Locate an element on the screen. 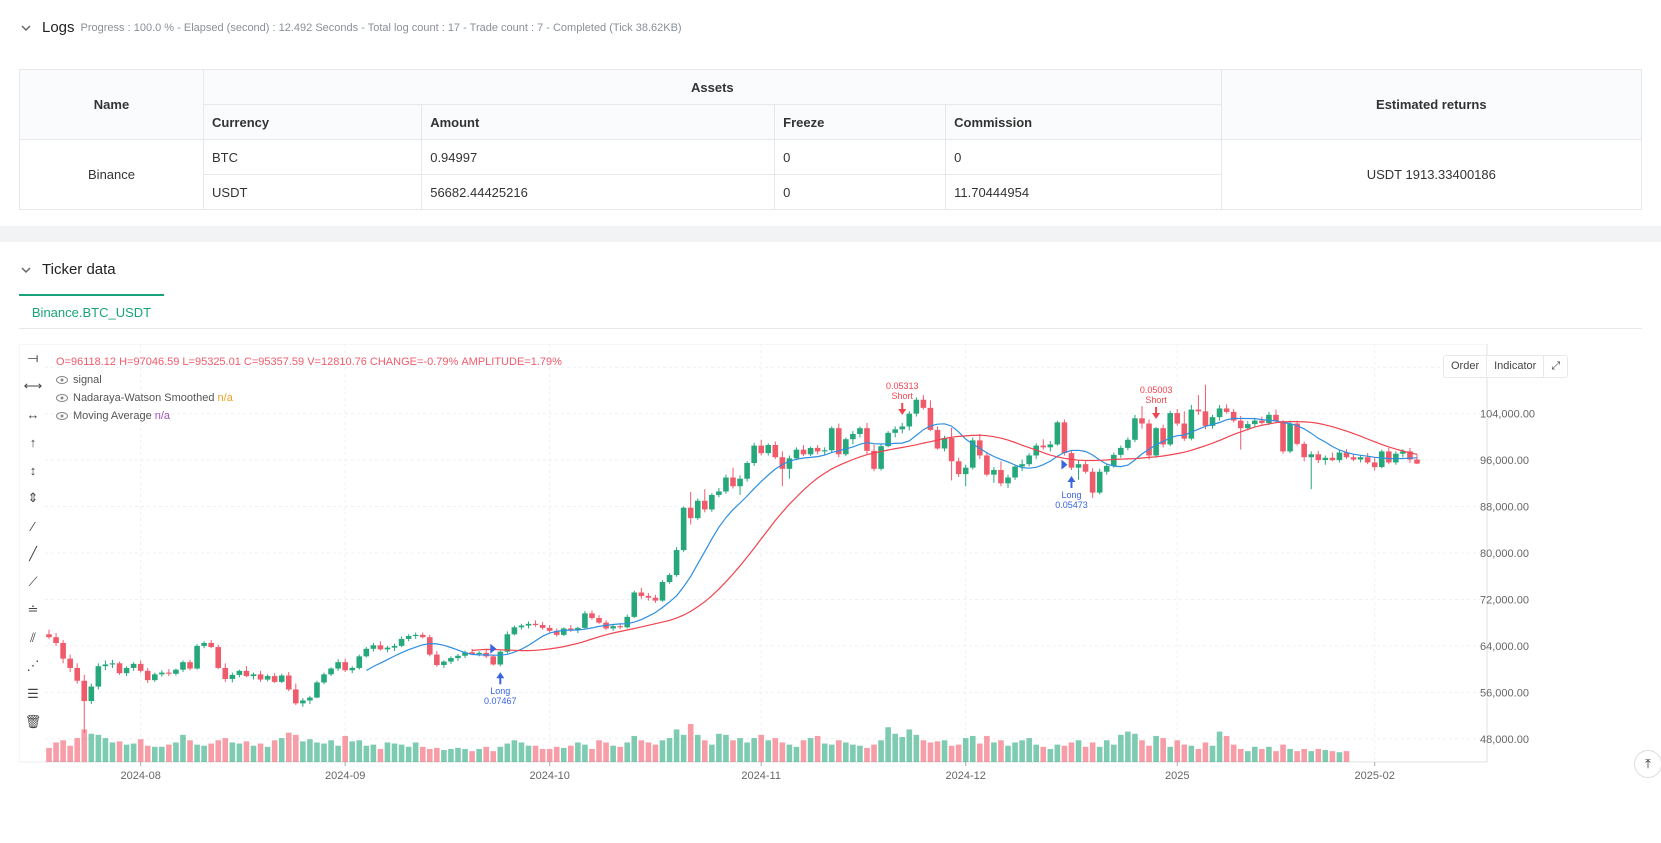 The width and height of the screenshot is (1661, 843). vertical-ray-icon: ↑ is located at coordinates (33, 442).